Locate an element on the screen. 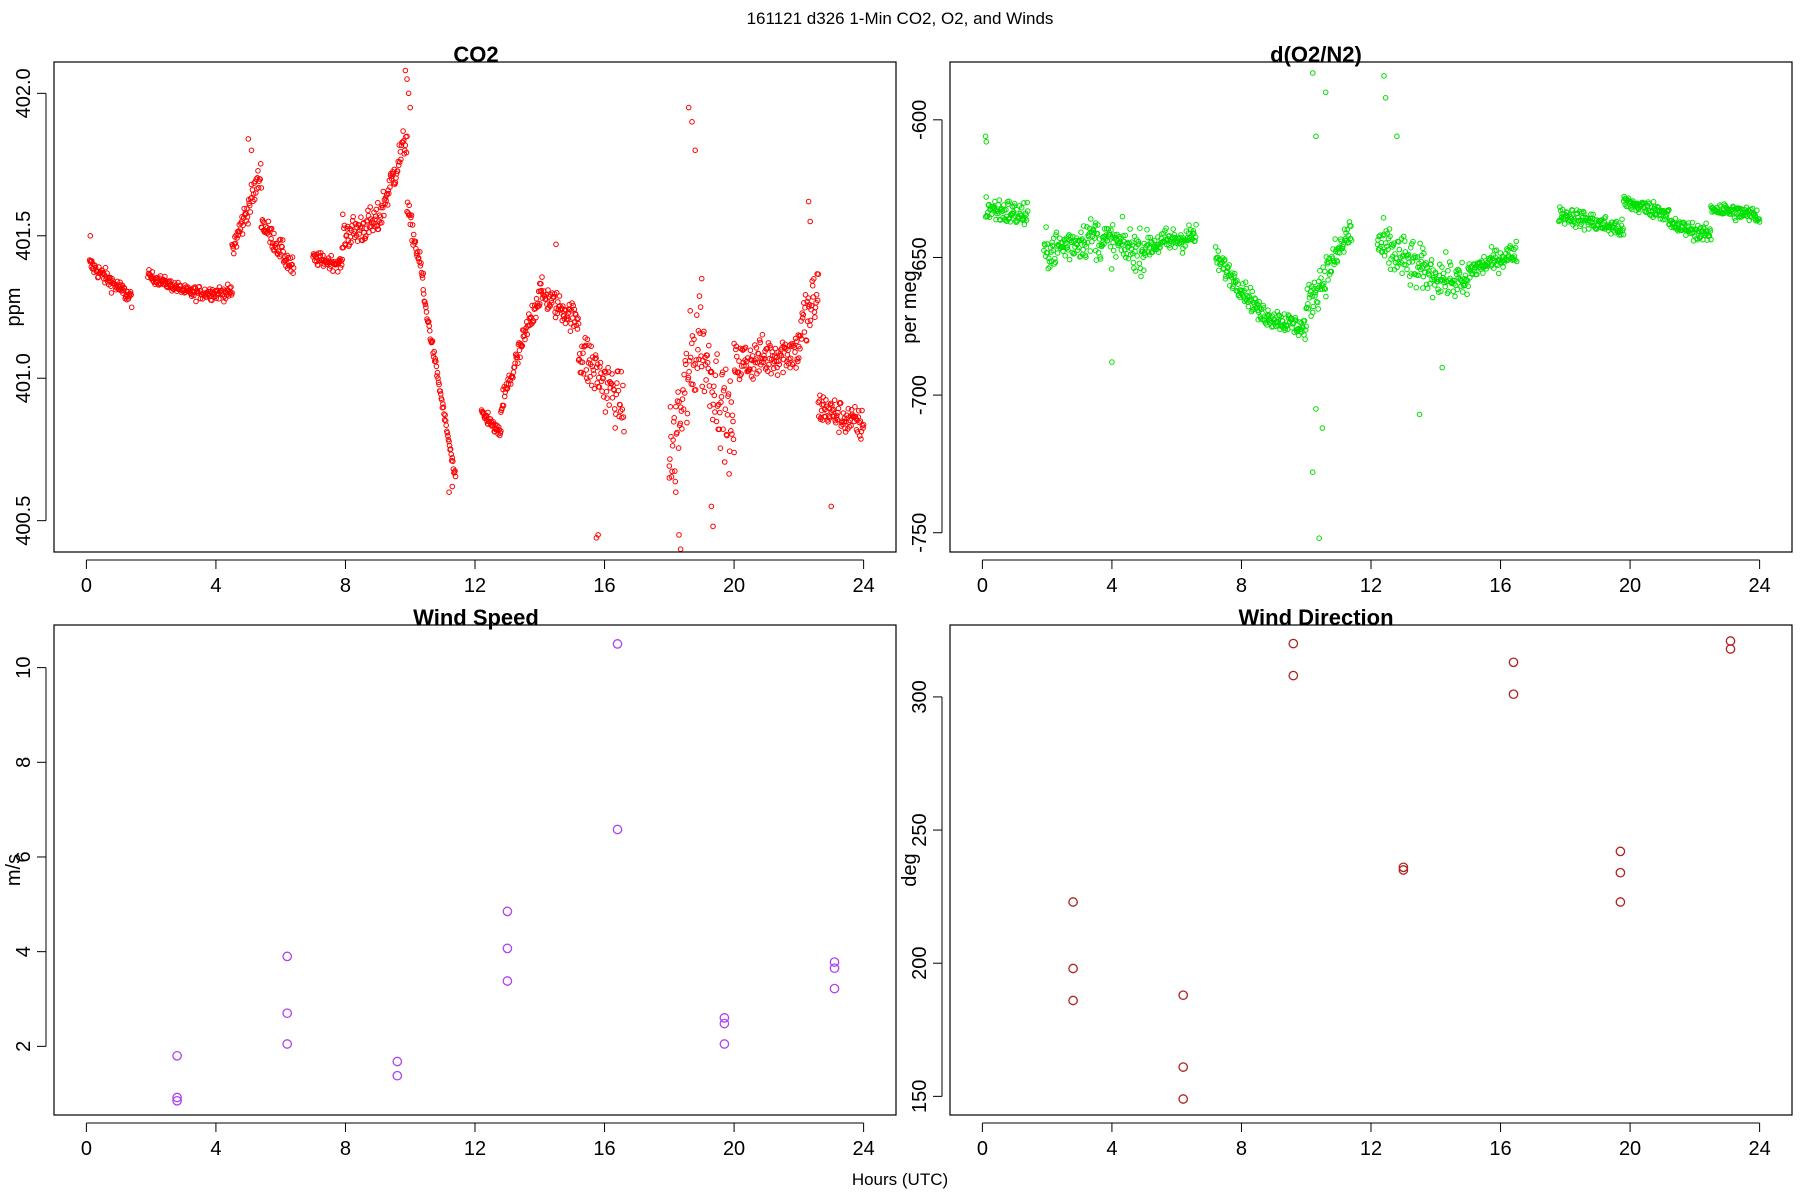  co2-x-axis: 0 4 8 12 16 20 24 is located at coordinates (478, 578).